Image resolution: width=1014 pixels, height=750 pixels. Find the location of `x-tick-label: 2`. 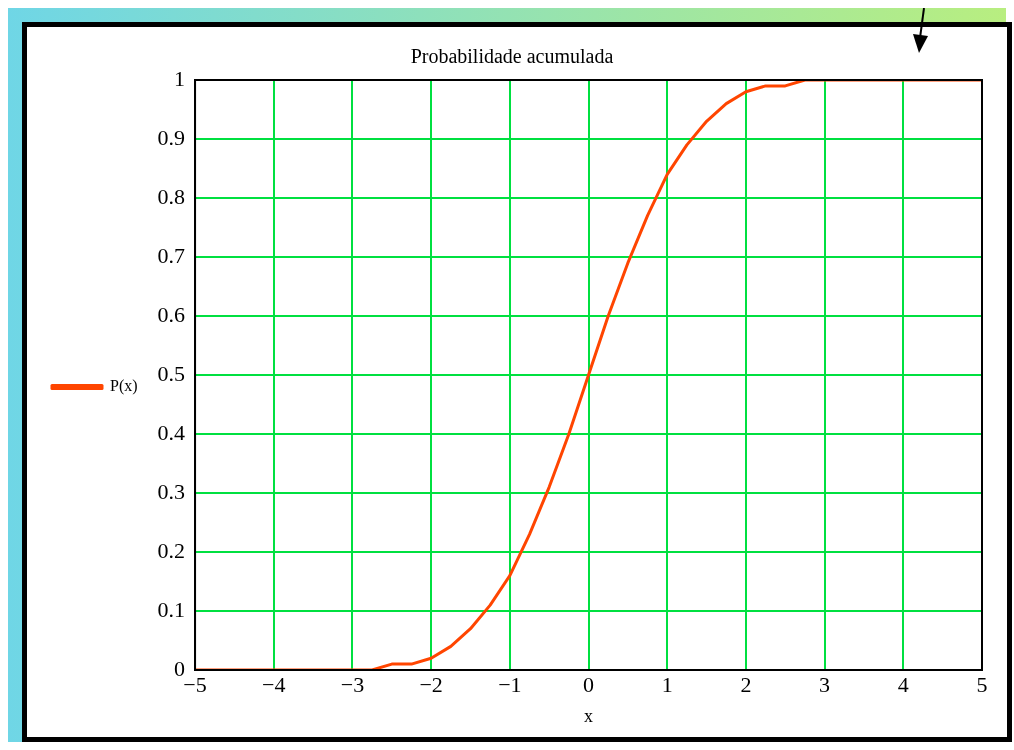

x-tick-label: 2 is located at coordinates (746, 684).